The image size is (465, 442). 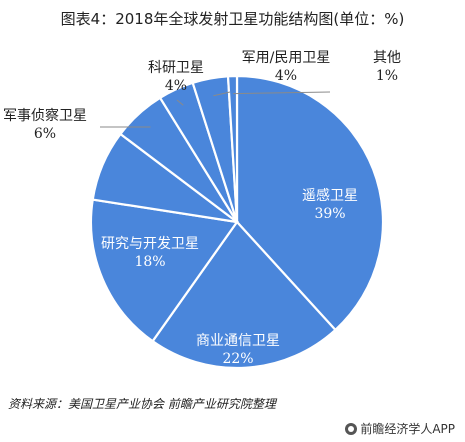 I want to click on slice-value-4: 8%, so click(x=51, y=184).